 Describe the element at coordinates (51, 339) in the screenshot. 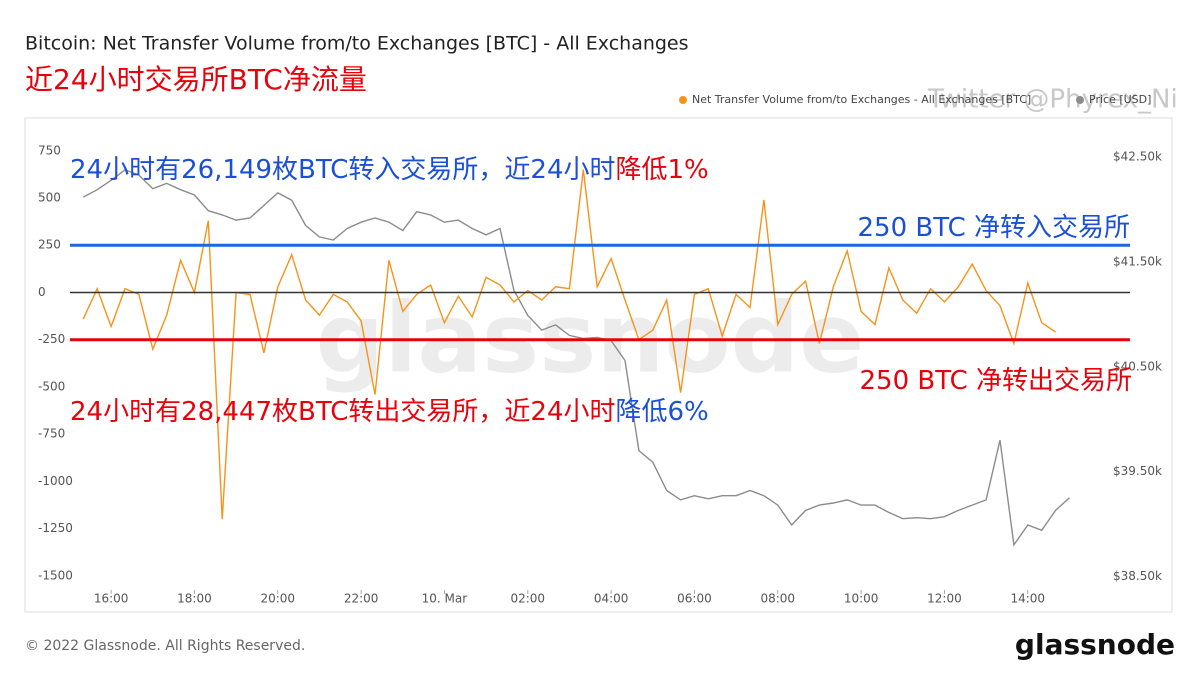

I see `y-tick-label: -250` at that location.